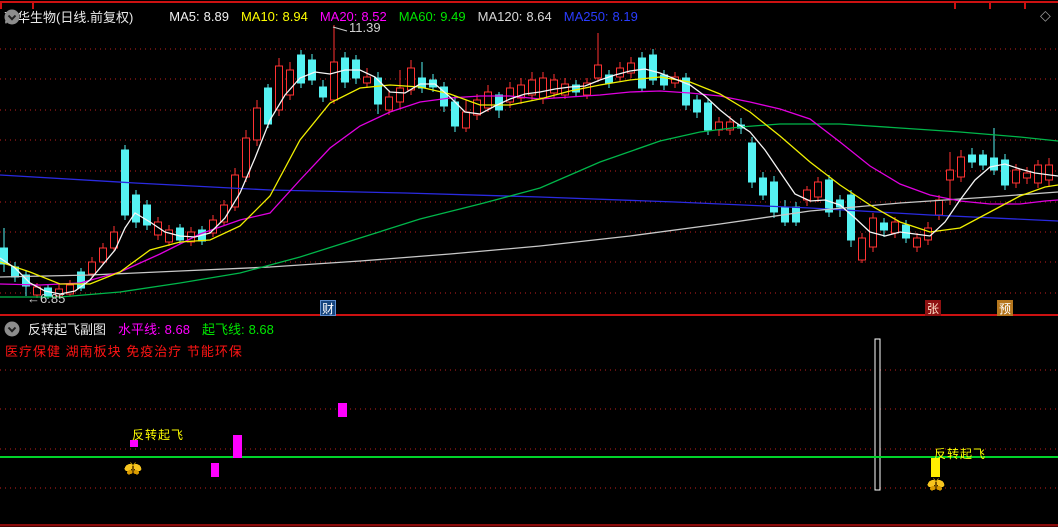 The image size is (1058, 527). I want to click on signal-bars-layer, so click(535, 440).